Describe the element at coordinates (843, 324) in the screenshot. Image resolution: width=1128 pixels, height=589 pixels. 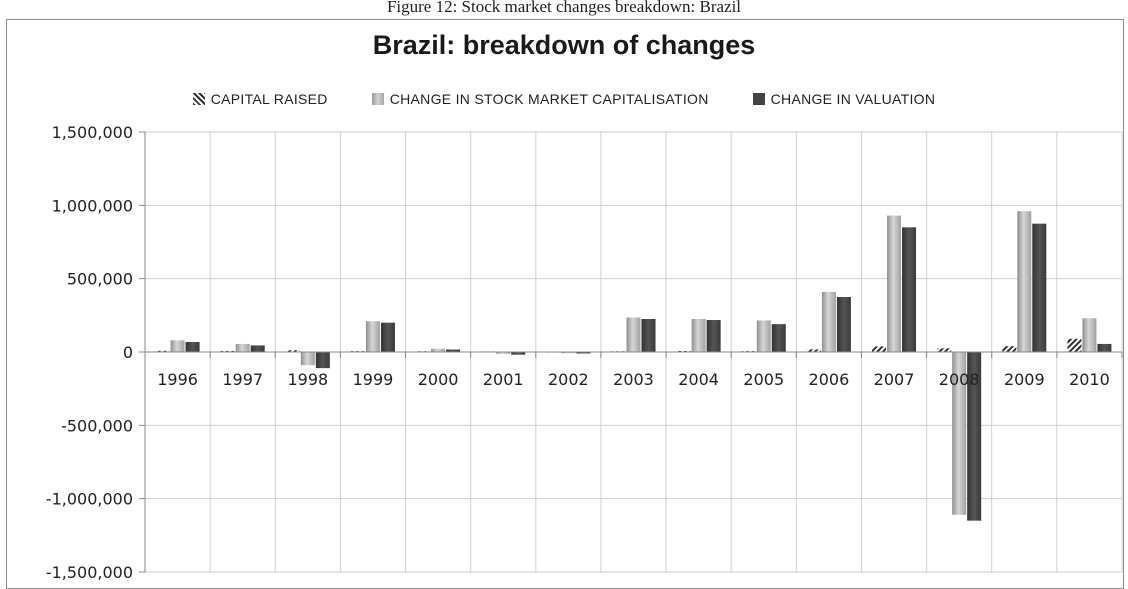
I see `bar-change-in-valuation-2006` at that location.